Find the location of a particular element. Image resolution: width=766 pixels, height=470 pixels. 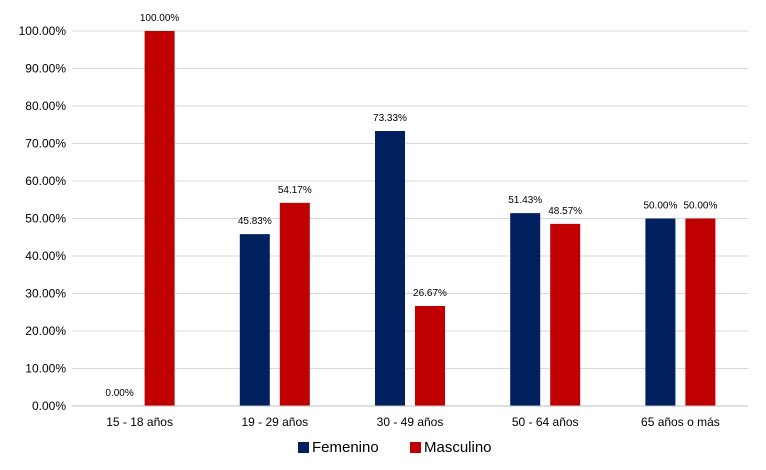

x-category-label: 65 años o más is located at coordinates (680, 422).